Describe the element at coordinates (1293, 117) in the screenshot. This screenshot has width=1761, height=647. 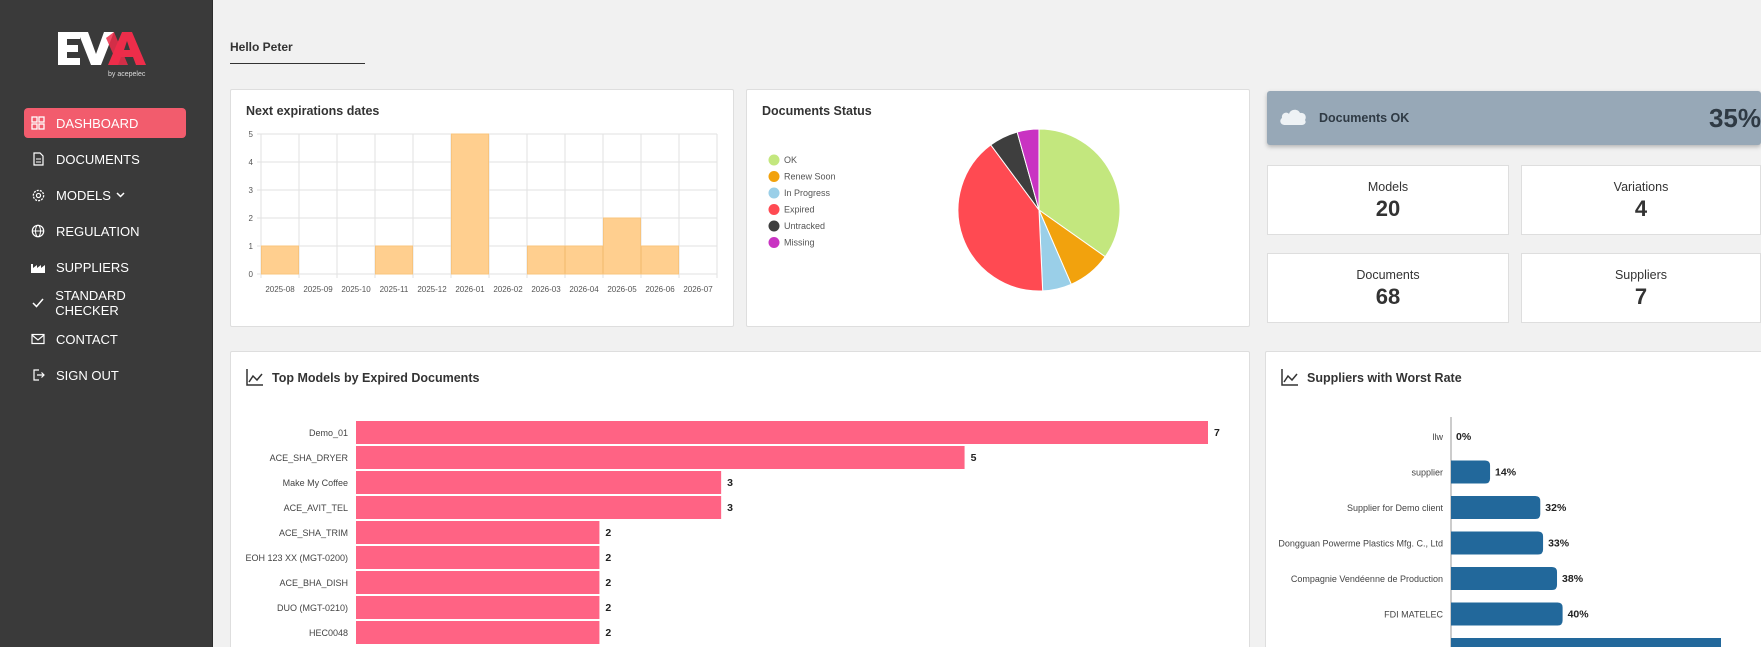
I see `cloud-icon` at that location.